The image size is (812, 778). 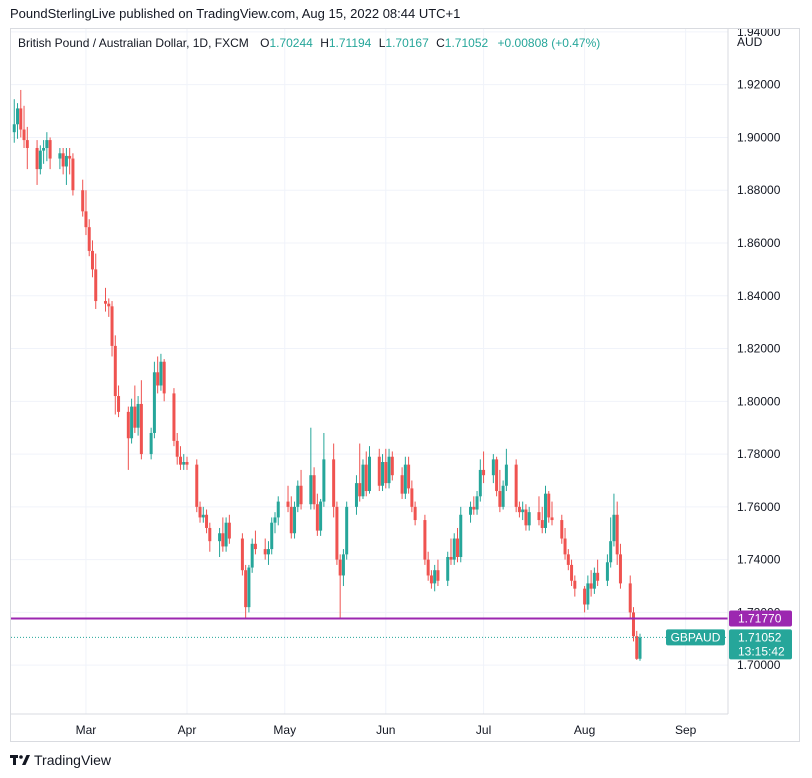 What do you see at coordinates (696, 637) in the screenshot?
I see `symbol-tag-text: GBPAUD` at bounding box center [696, 637].